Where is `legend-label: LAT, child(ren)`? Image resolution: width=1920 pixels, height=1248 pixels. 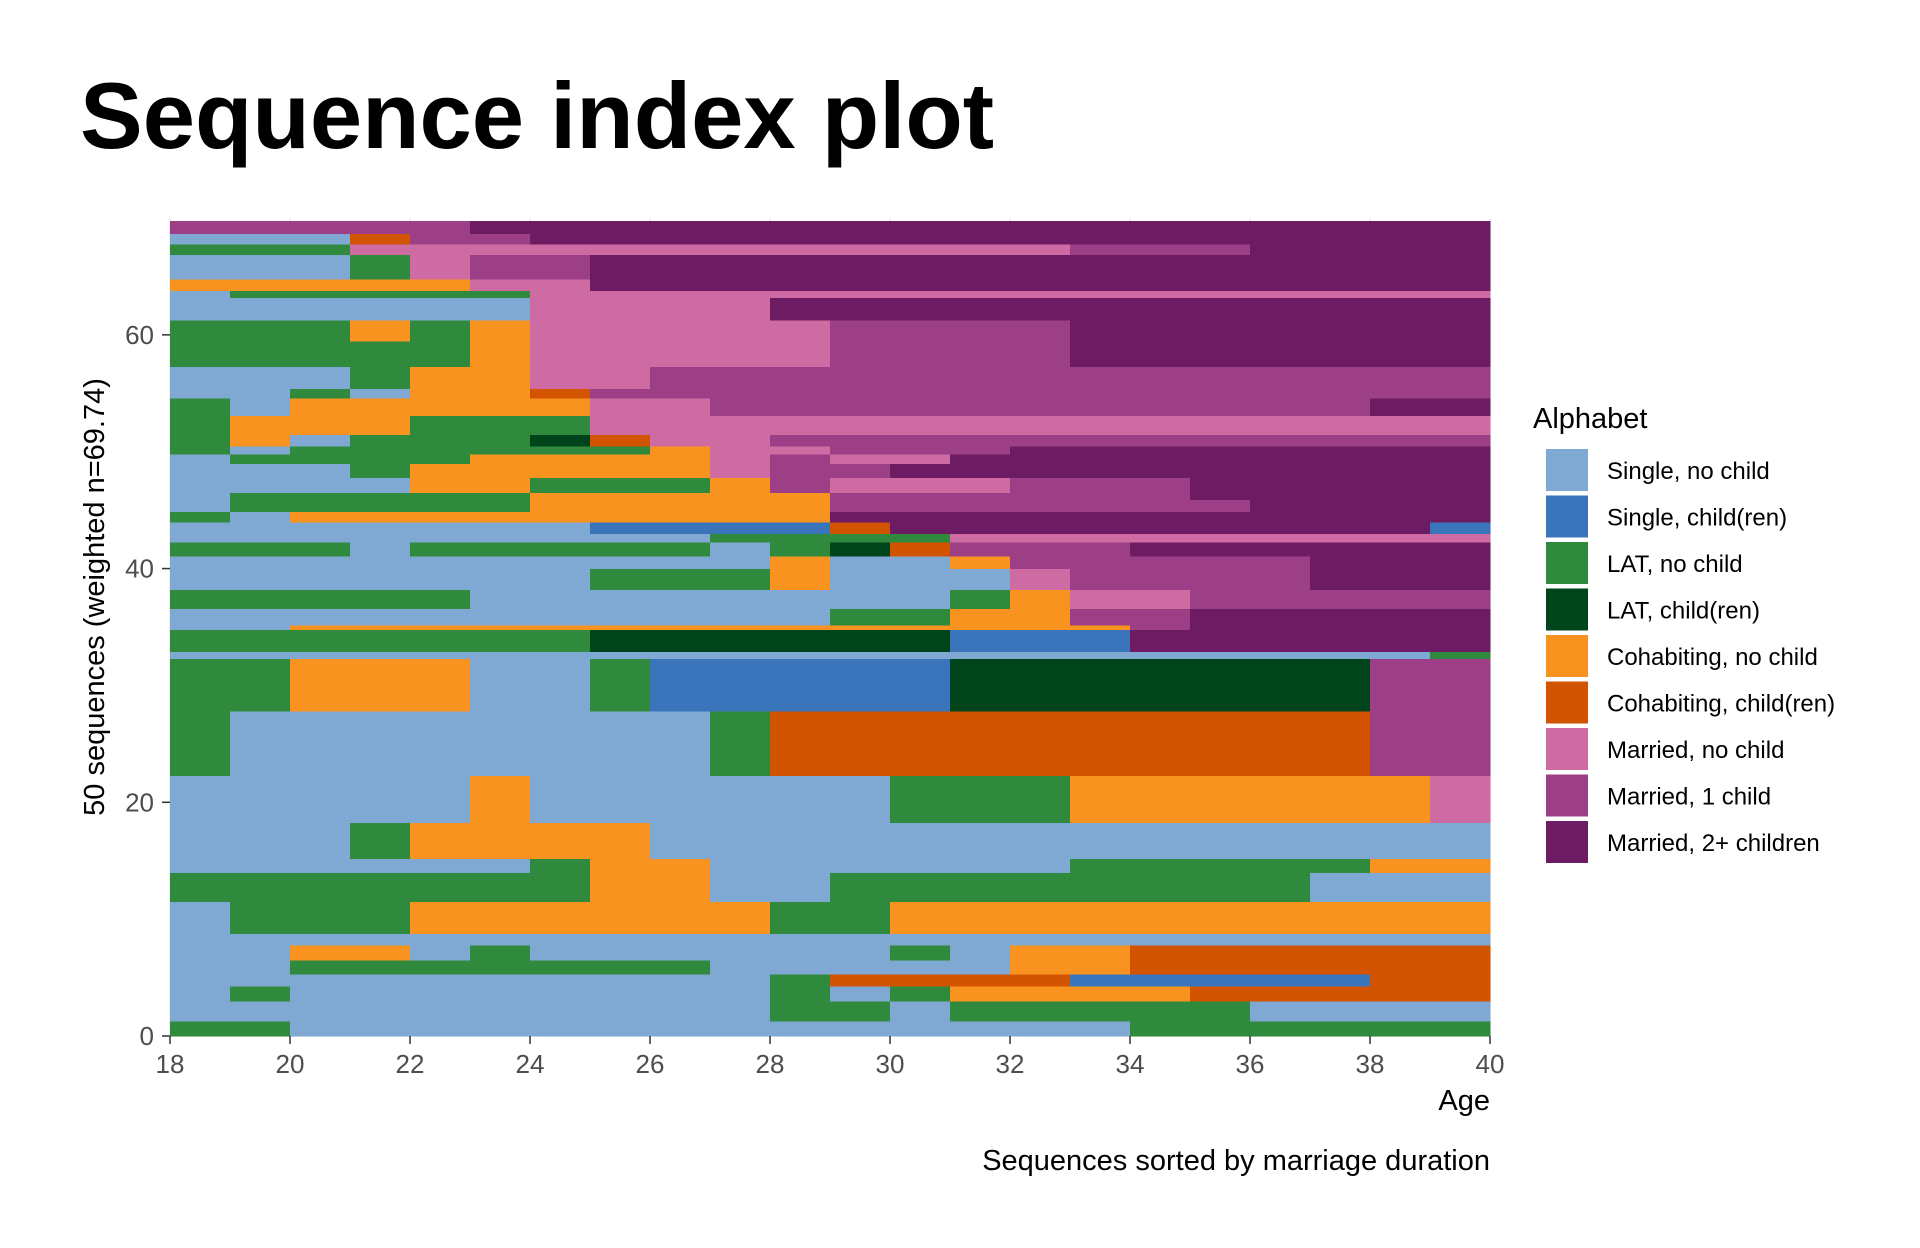 legend-label: LAT, child(ren) is located at coordinates (1683, 611).